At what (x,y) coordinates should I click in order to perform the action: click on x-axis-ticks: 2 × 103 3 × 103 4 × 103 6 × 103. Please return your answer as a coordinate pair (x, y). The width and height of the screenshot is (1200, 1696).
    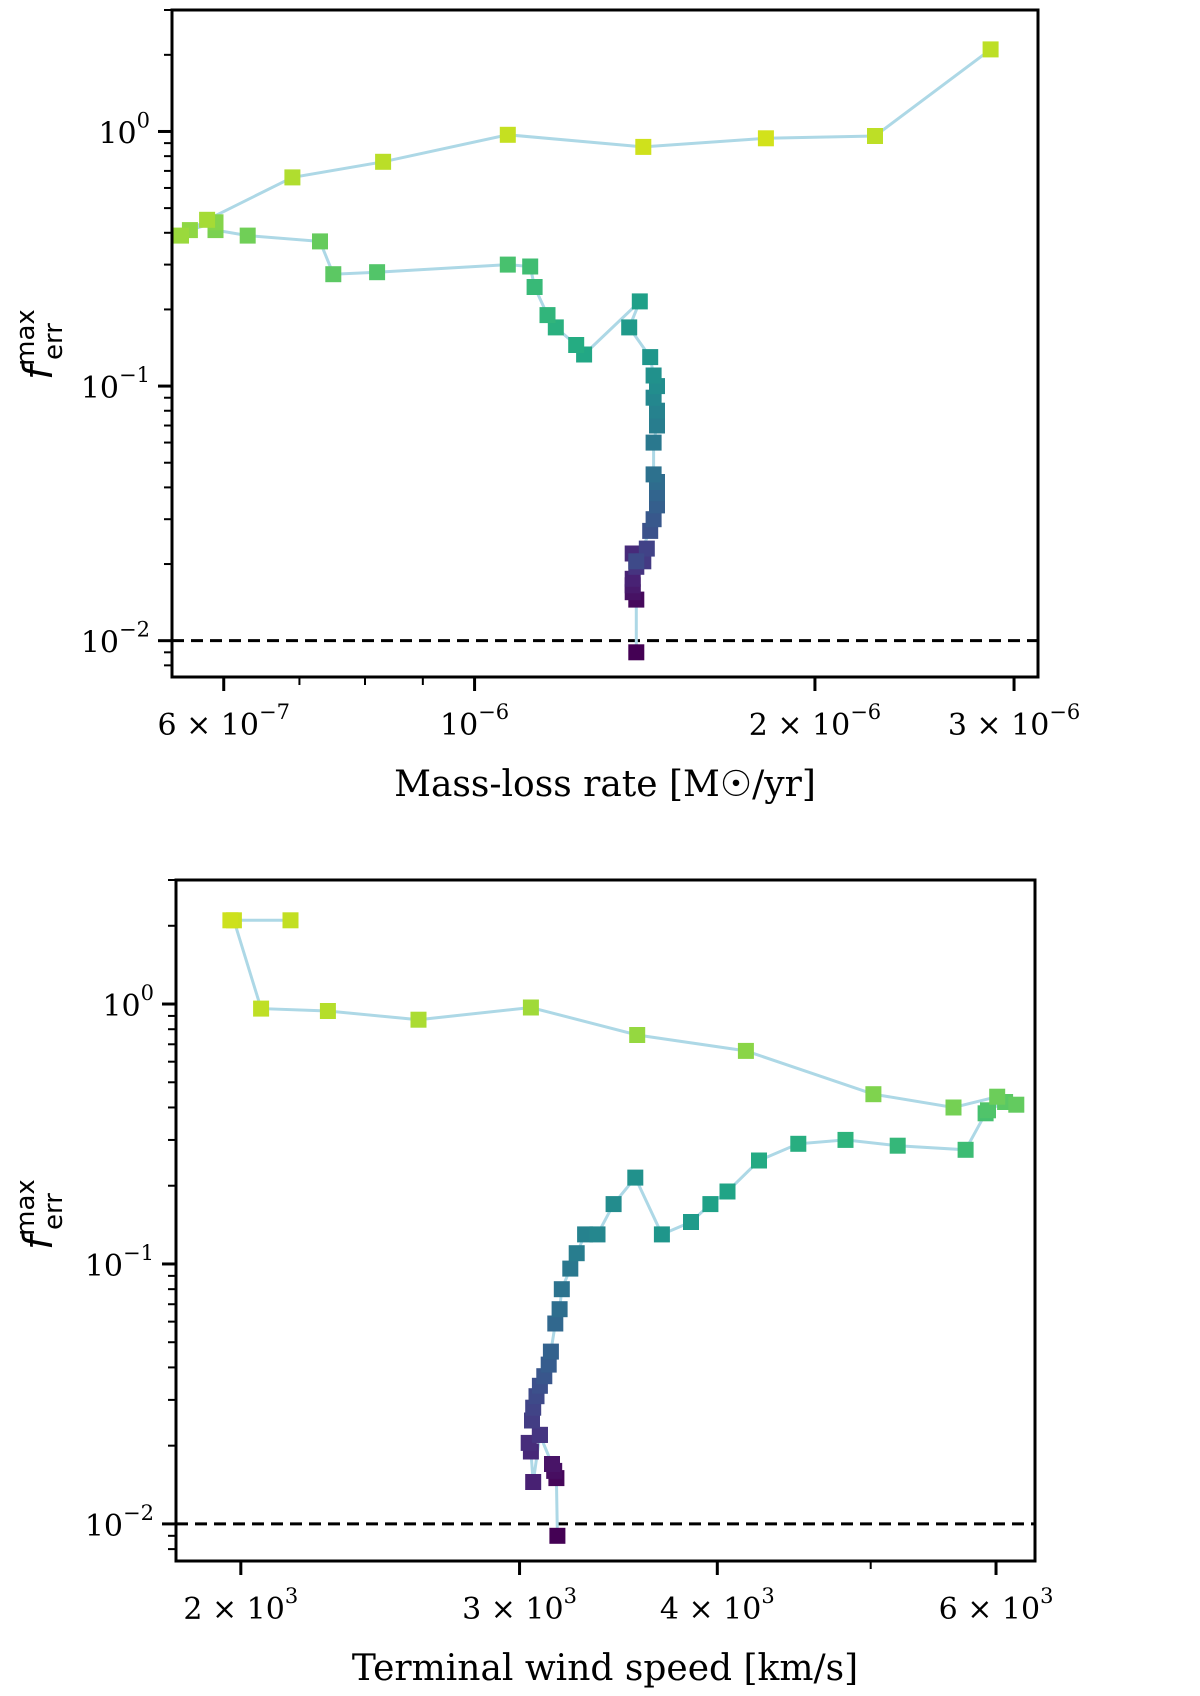
    Looking at the image, I should click on (618, 1594).